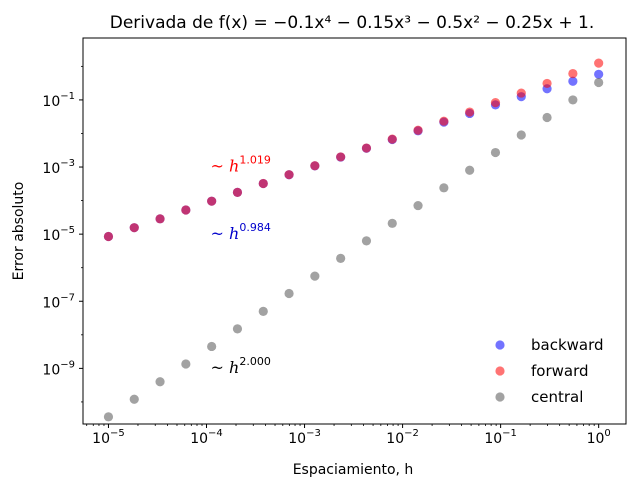 Image resolution: width=643 pixels, height=489 pixels. Describe the element at coordinates (58, 100) in the screenshot. I see `y-tick-label: 10⁻¹` at that location.